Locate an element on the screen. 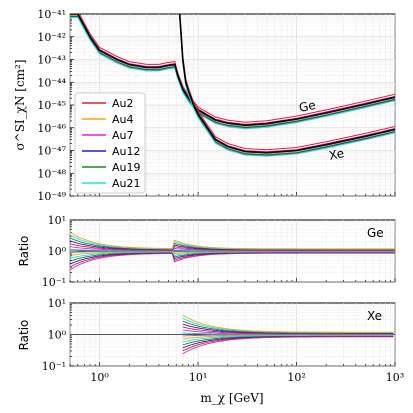 Image resolution: width=413 pixels, height=413 pixels. main-y-tick-label: 10⁻⁴⁸ is located at coordinates (51, 173).